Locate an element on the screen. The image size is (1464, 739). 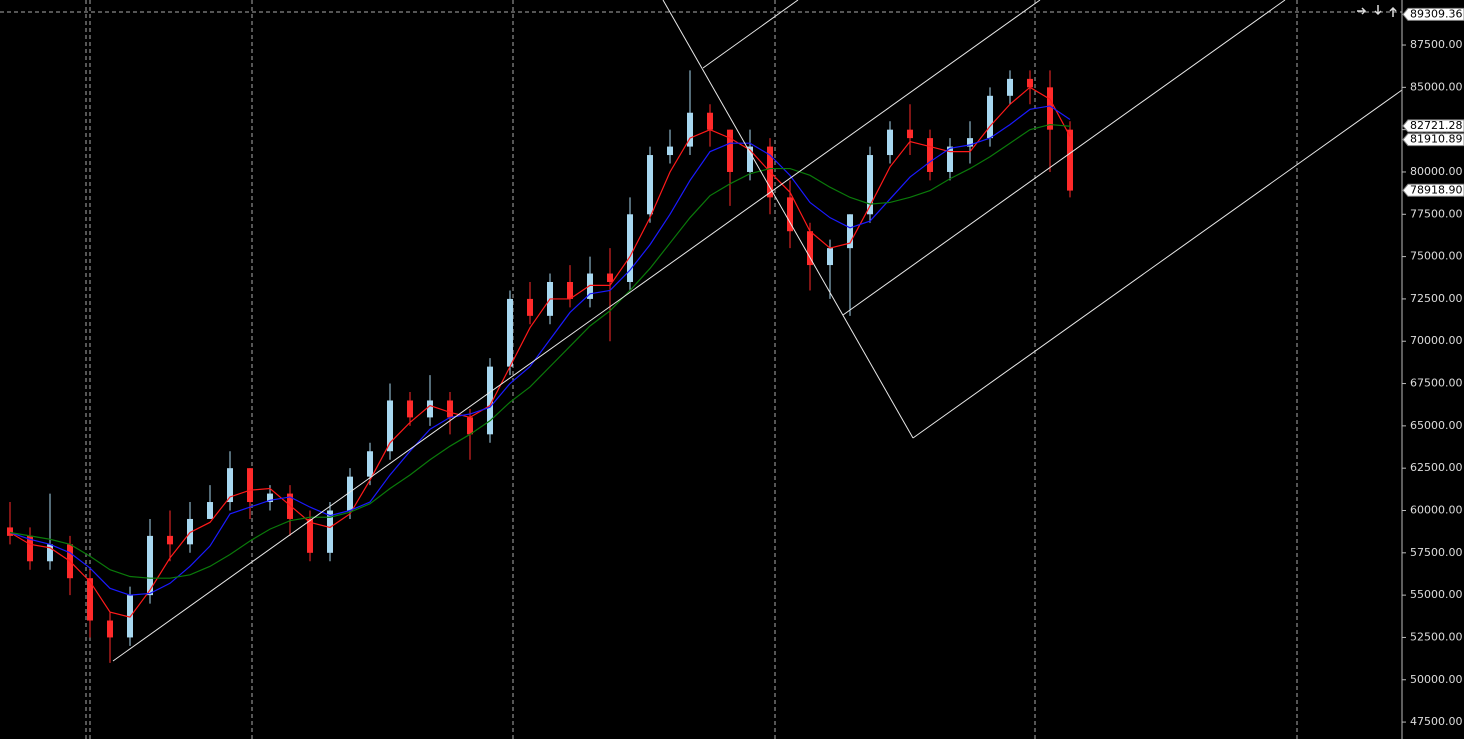
y-tick-label: 72500.00 is located at coordinates (1436, 298).